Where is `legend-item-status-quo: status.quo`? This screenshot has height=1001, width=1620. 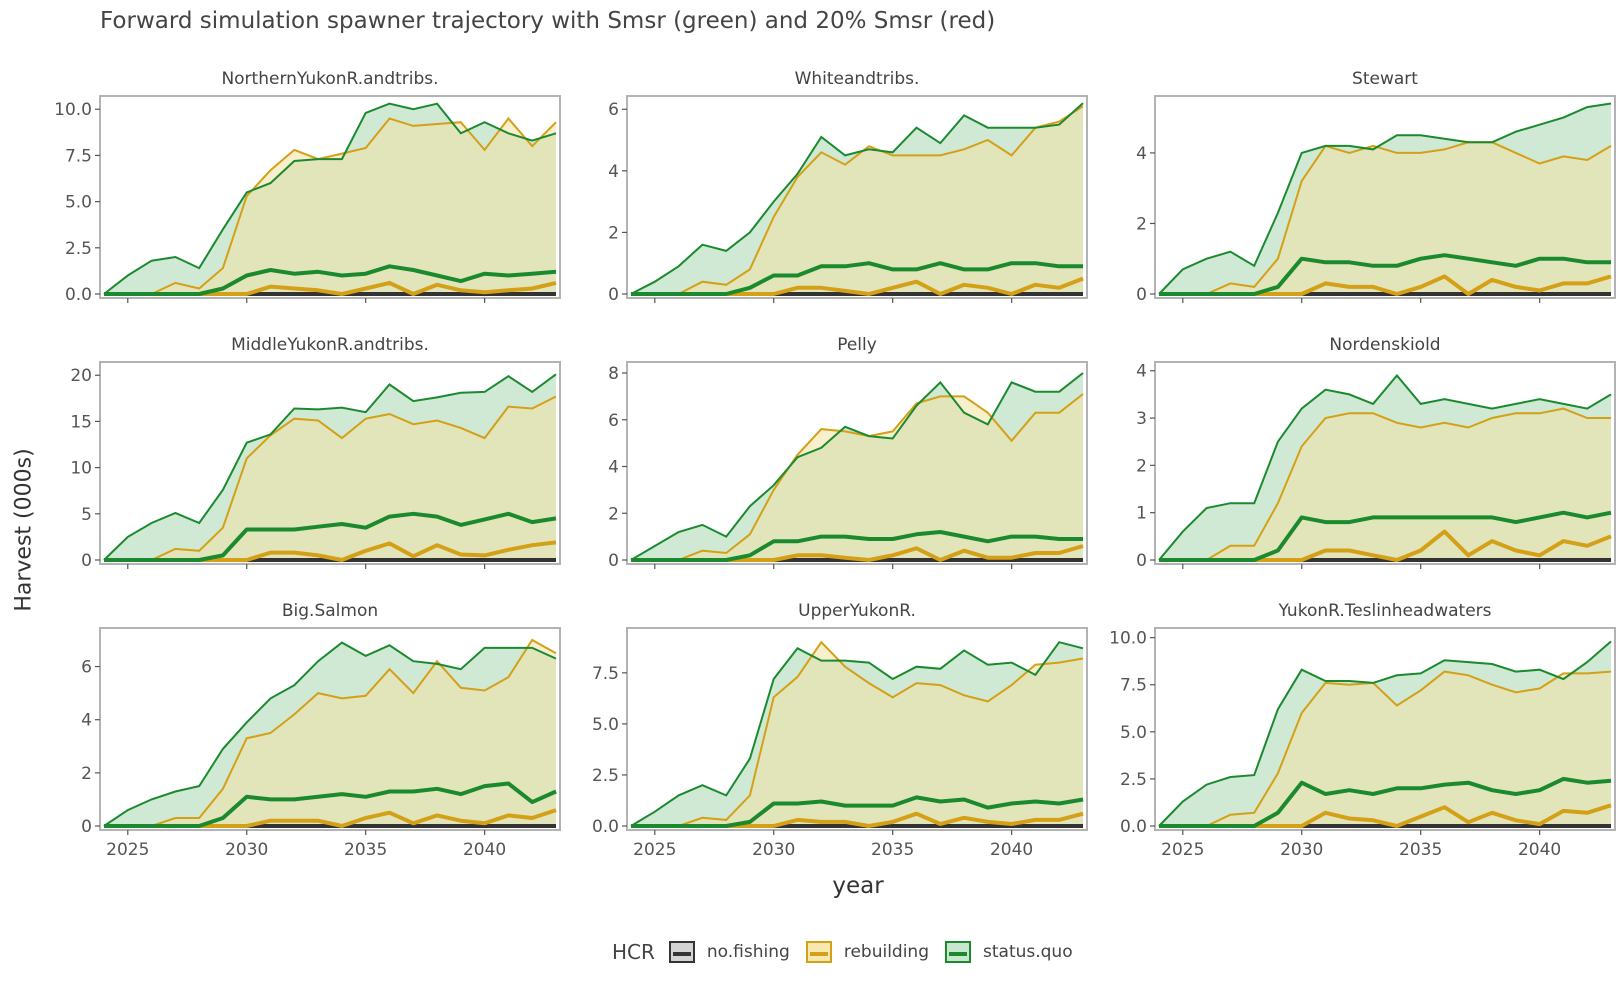
legend-item-status-quo: status.quo is located at coordinates (1009, 952).